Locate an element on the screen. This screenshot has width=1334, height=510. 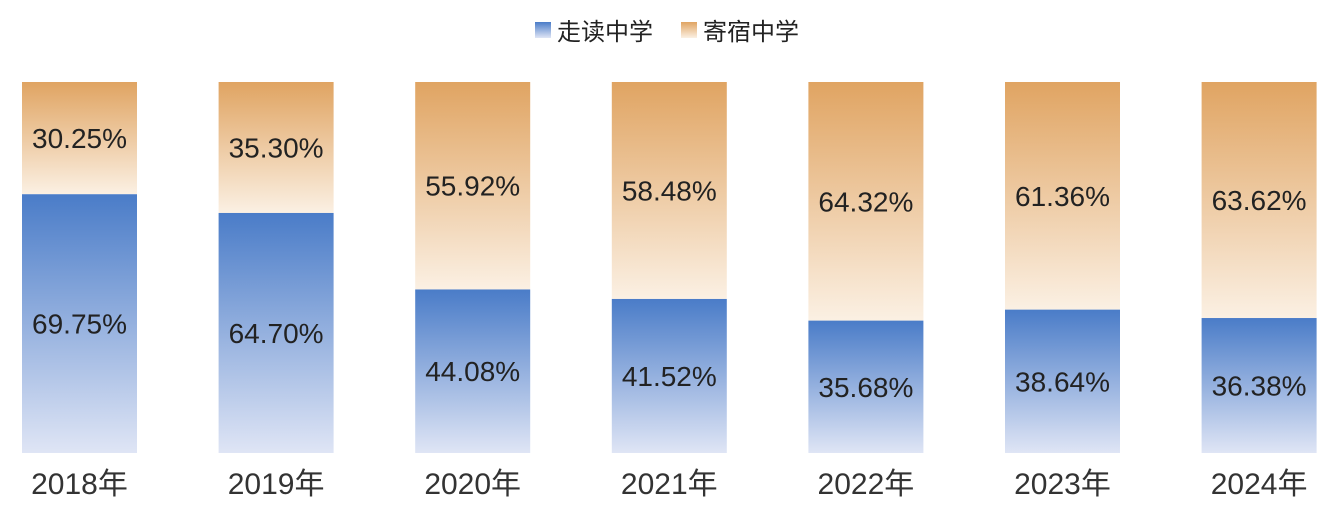
legend-label: 寄宿中学 is located at coordinates (751, 32).